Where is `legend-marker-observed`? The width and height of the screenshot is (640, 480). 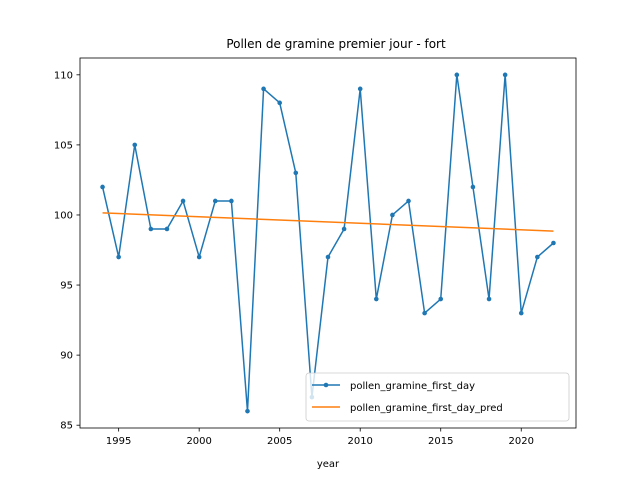 legend-marker-observed is located at coordinates (326, 385).